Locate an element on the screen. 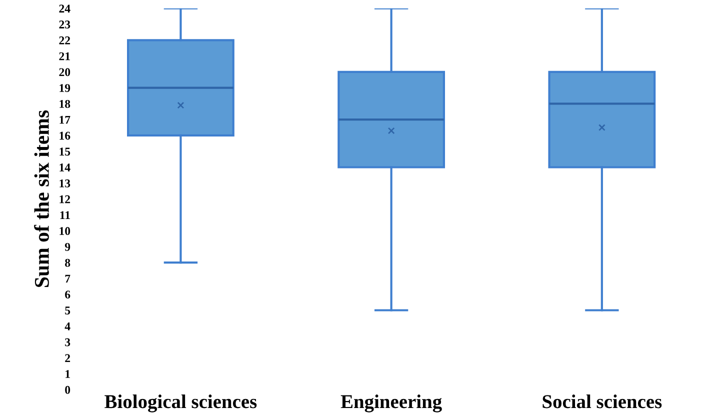  y-axis-title: Sum of the six items is located at coordinates (41, 199).